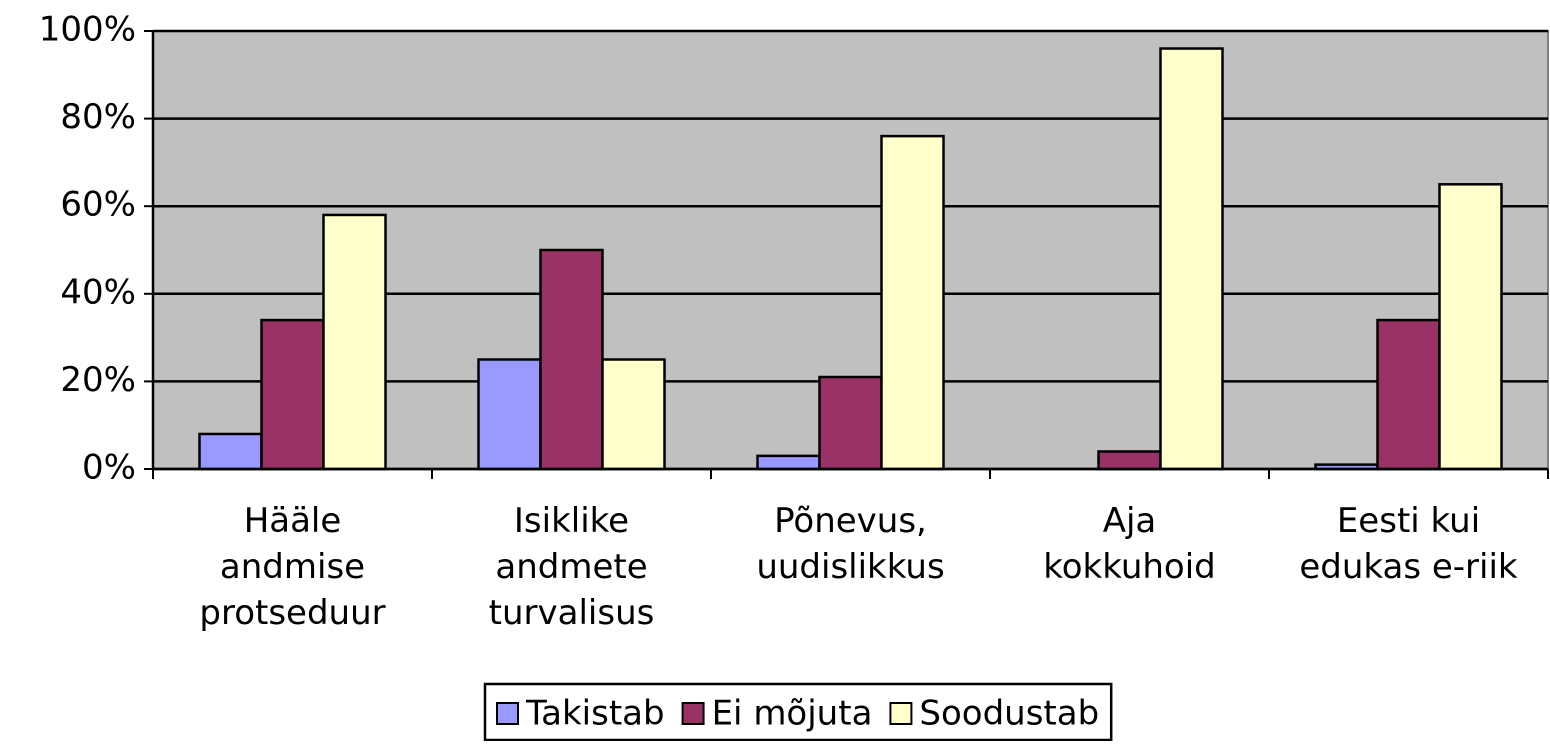 This screenshot has width=1550, height=745. Describe the element at coordinates (850, 544) in the screenshot. I see `x-tick-label: Põnevus, uudislikkus` at that location.